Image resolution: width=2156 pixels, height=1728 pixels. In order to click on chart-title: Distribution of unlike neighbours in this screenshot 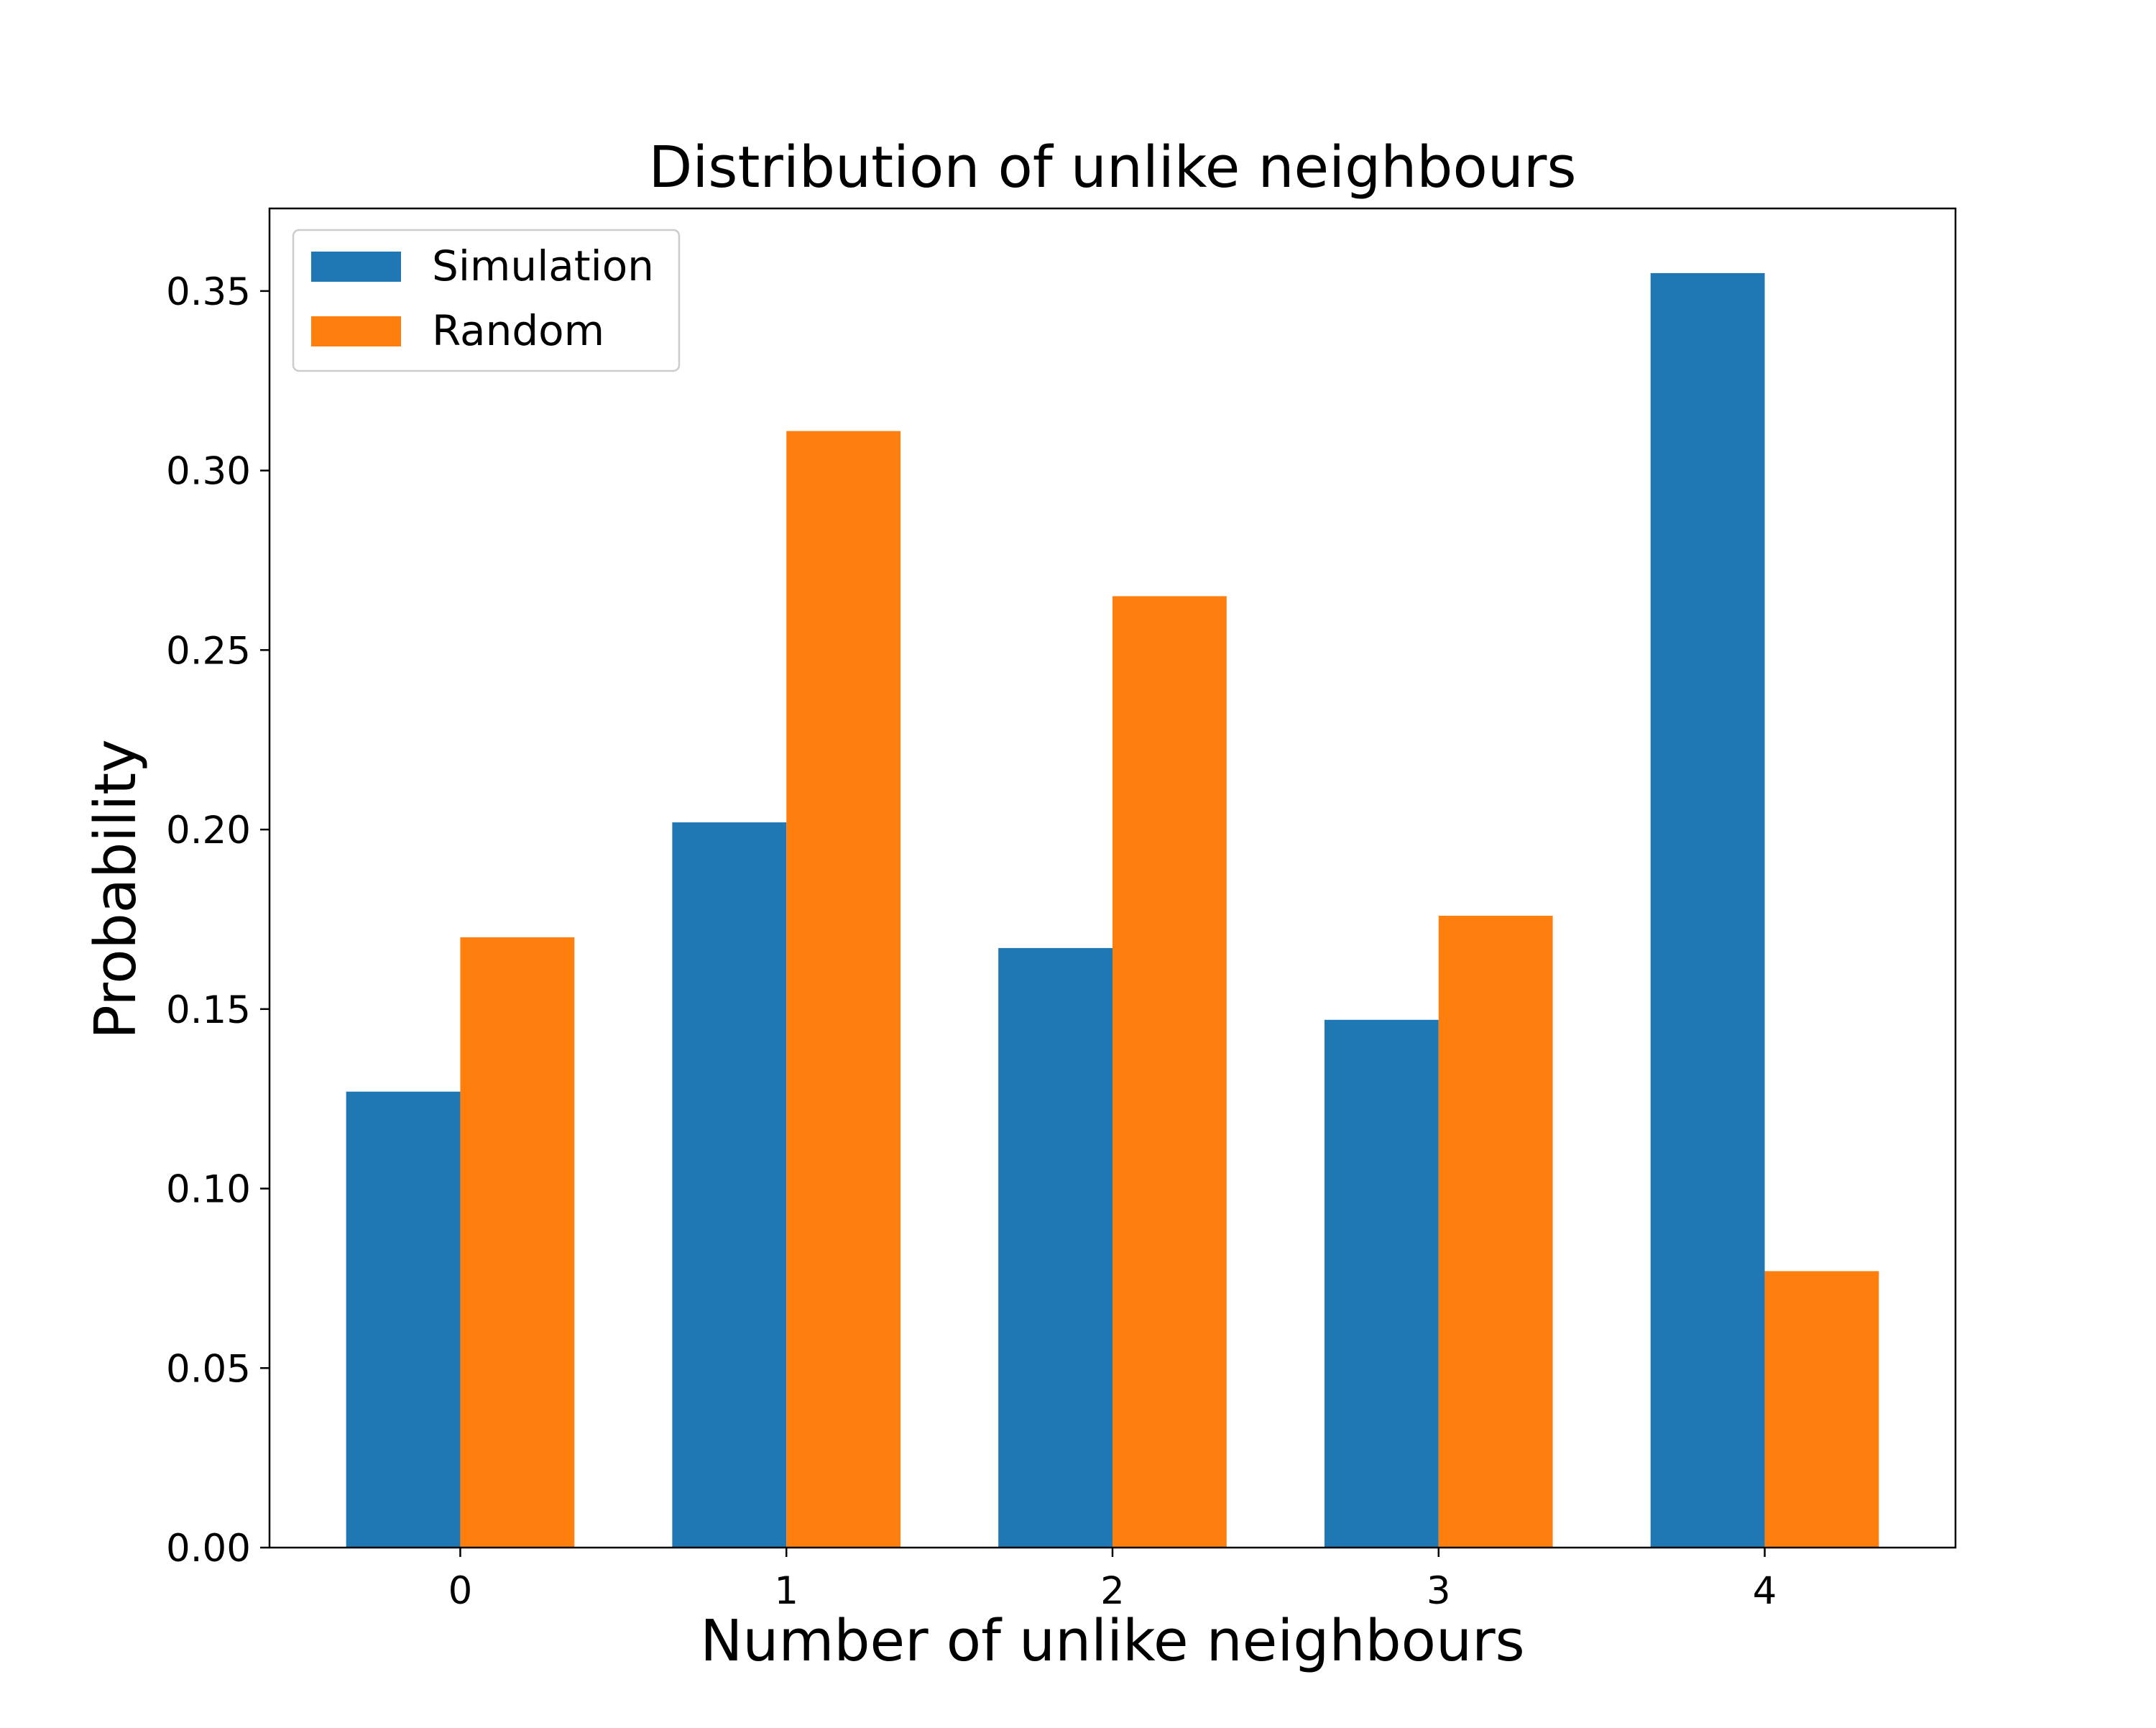, I will do `click(1113, 167)`.